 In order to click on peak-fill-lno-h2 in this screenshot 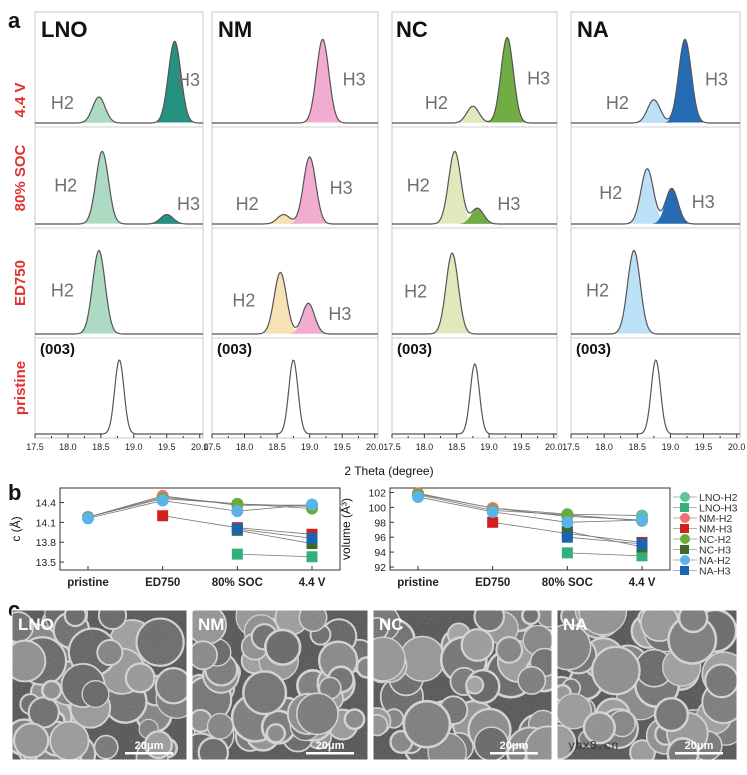, I will do `click(98, 110)`.